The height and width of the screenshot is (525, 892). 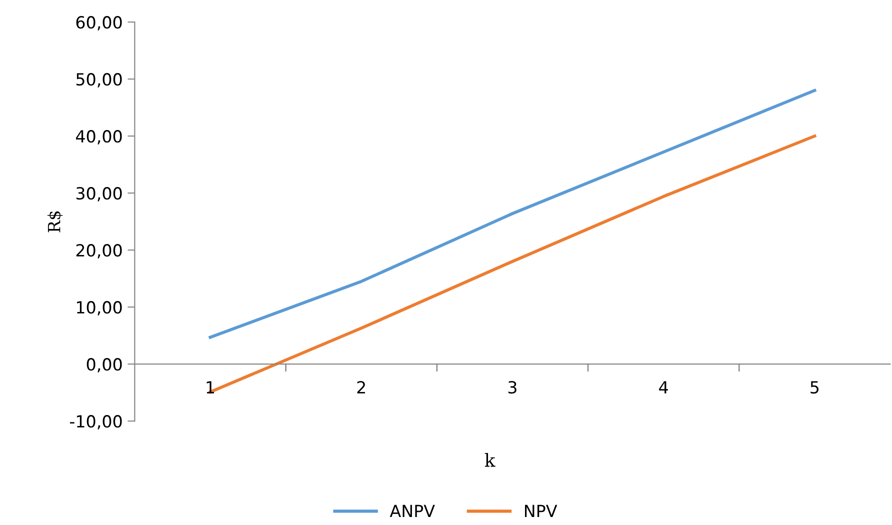 What do you see at coordinates (96, 422) in the screenshot?
I see `y-tick-label: -10,00` at bounding box center [96, 422].